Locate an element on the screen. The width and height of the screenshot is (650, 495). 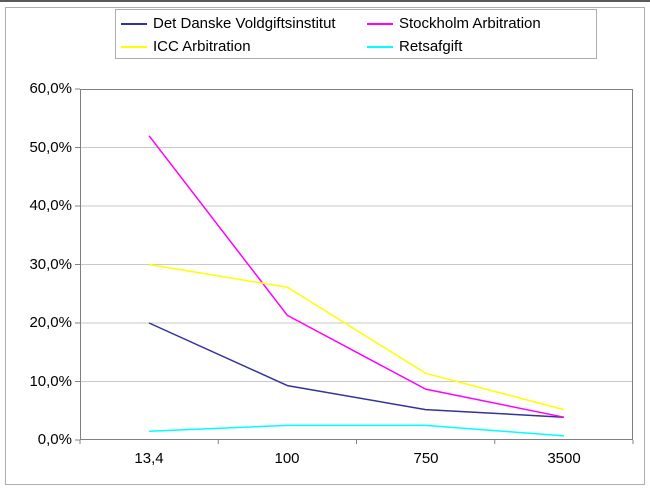
y-axis-tick-label: 60,0% is located at coordinates (50, 88).